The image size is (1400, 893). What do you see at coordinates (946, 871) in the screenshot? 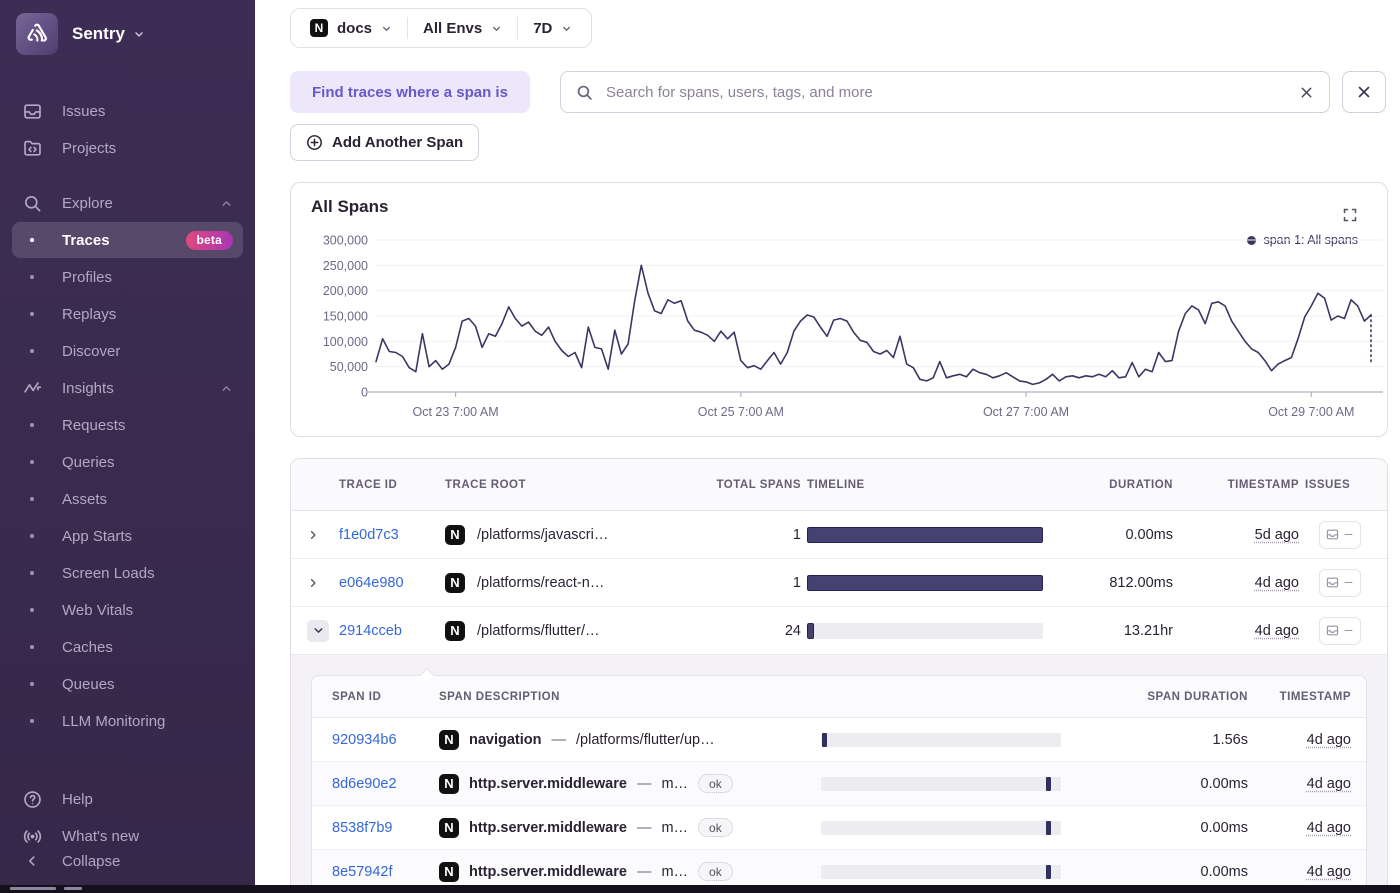
I see `span-timeline-cell` at bounding box center [946, 871].